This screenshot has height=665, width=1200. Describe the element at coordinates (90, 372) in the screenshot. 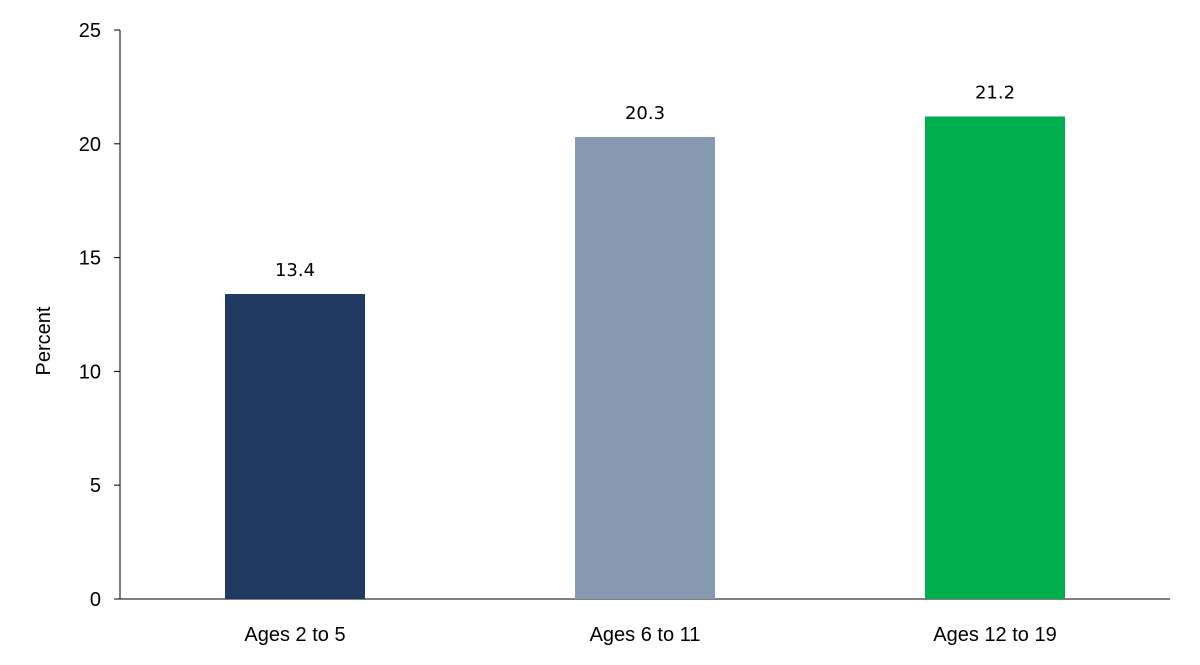

I see `y-tick-label: 10` at that location.